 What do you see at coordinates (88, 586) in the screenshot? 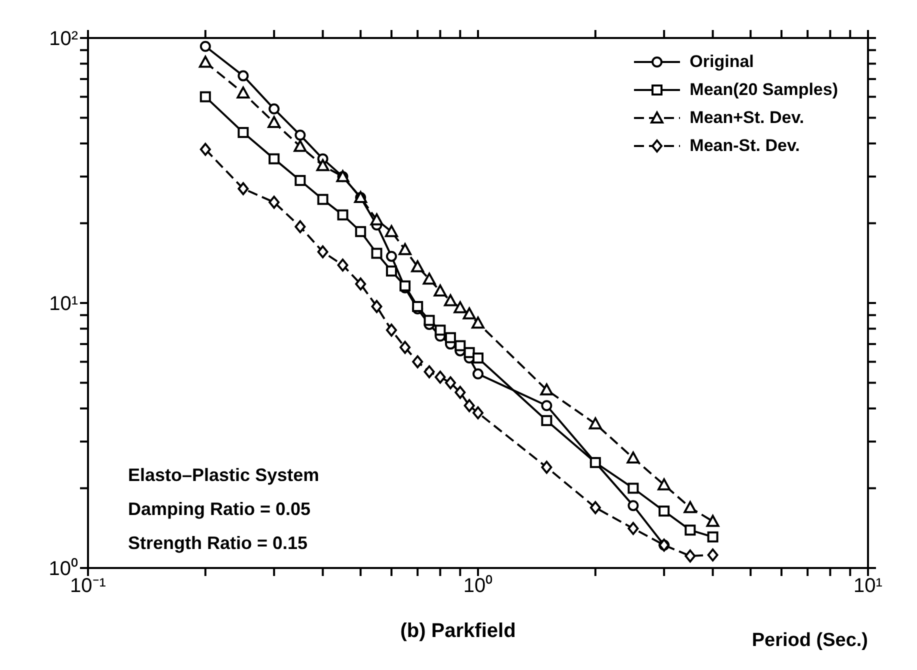
I see `x-tick-label: 10⁻¹` at bounding box center [88, 586].